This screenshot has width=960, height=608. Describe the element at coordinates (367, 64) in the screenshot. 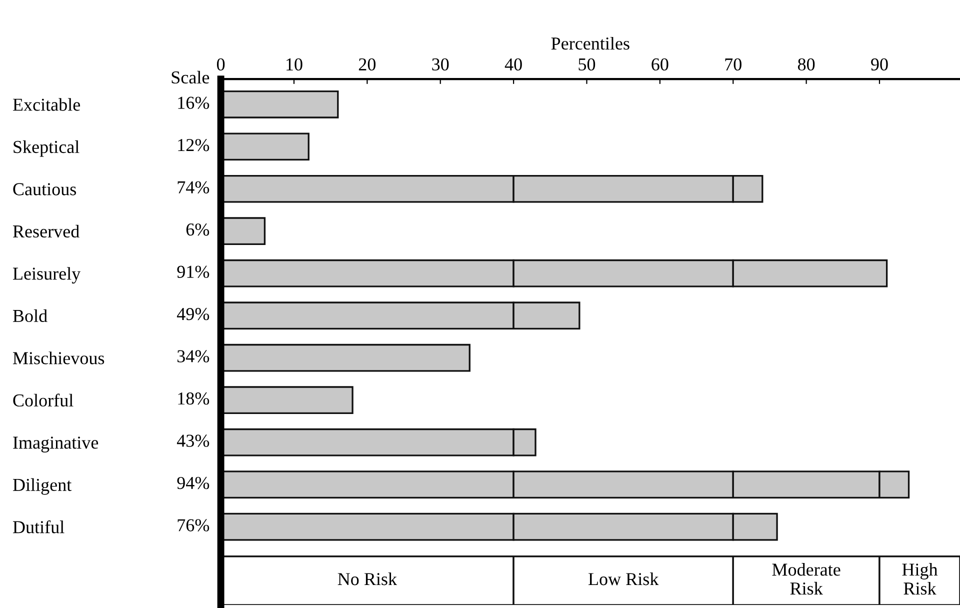

I see `x-tick-label: 20` at that location.